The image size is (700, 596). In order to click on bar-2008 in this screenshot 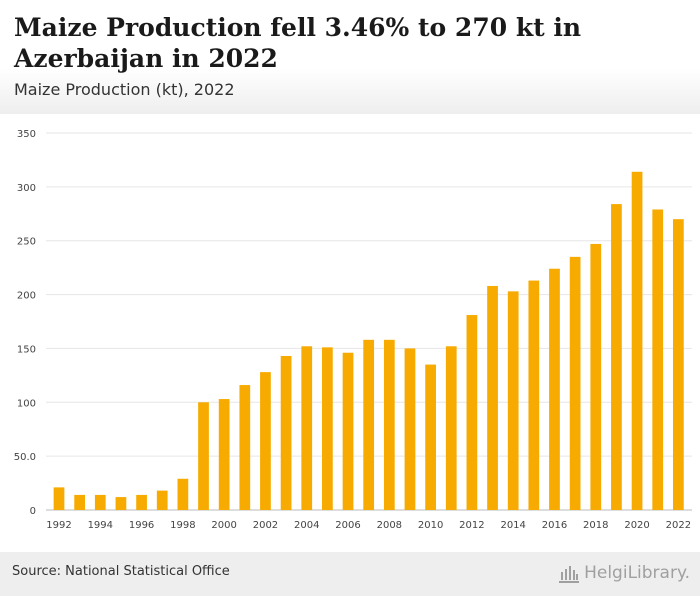, I will do `click(389, 424)`.